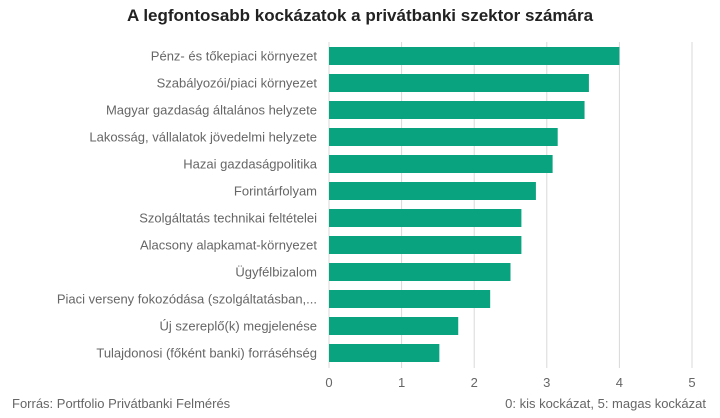 Image resolution: width=720 pixels, height=418 pixels. Describe the element at coordinates (276, 272) in the screenshot. I see `category-label: Ügyfélbizalom` at that location.